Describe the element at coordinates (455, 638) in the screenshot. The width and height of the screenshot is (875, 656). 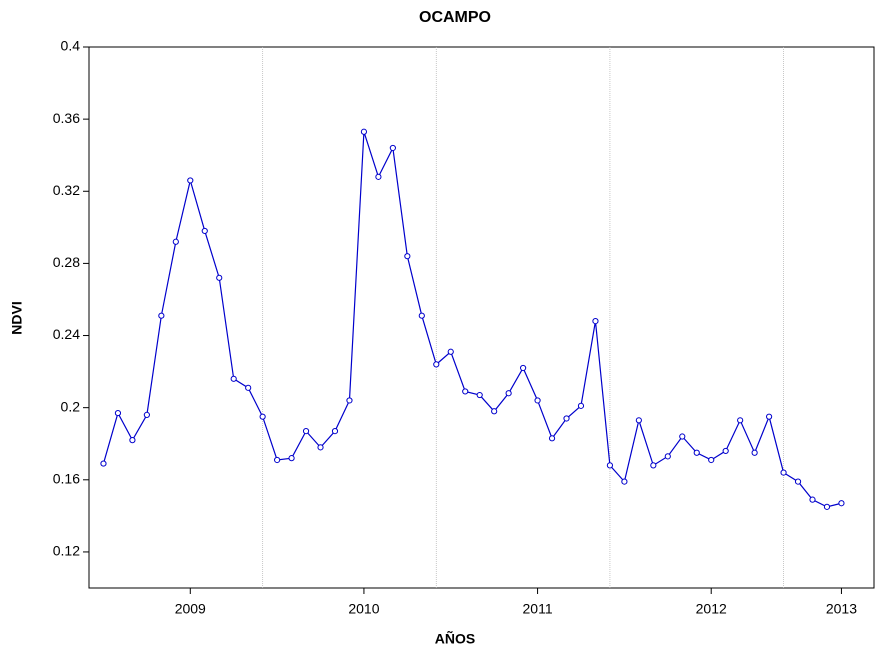
I see `x-axis-title: AÑOS` at that location.